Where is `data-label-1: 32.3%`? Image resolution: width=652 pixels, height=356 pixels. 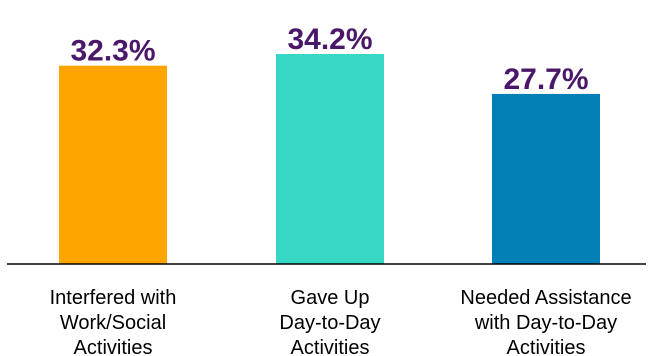 data-label-1: 32.3% is located at coordinates (112, 51).